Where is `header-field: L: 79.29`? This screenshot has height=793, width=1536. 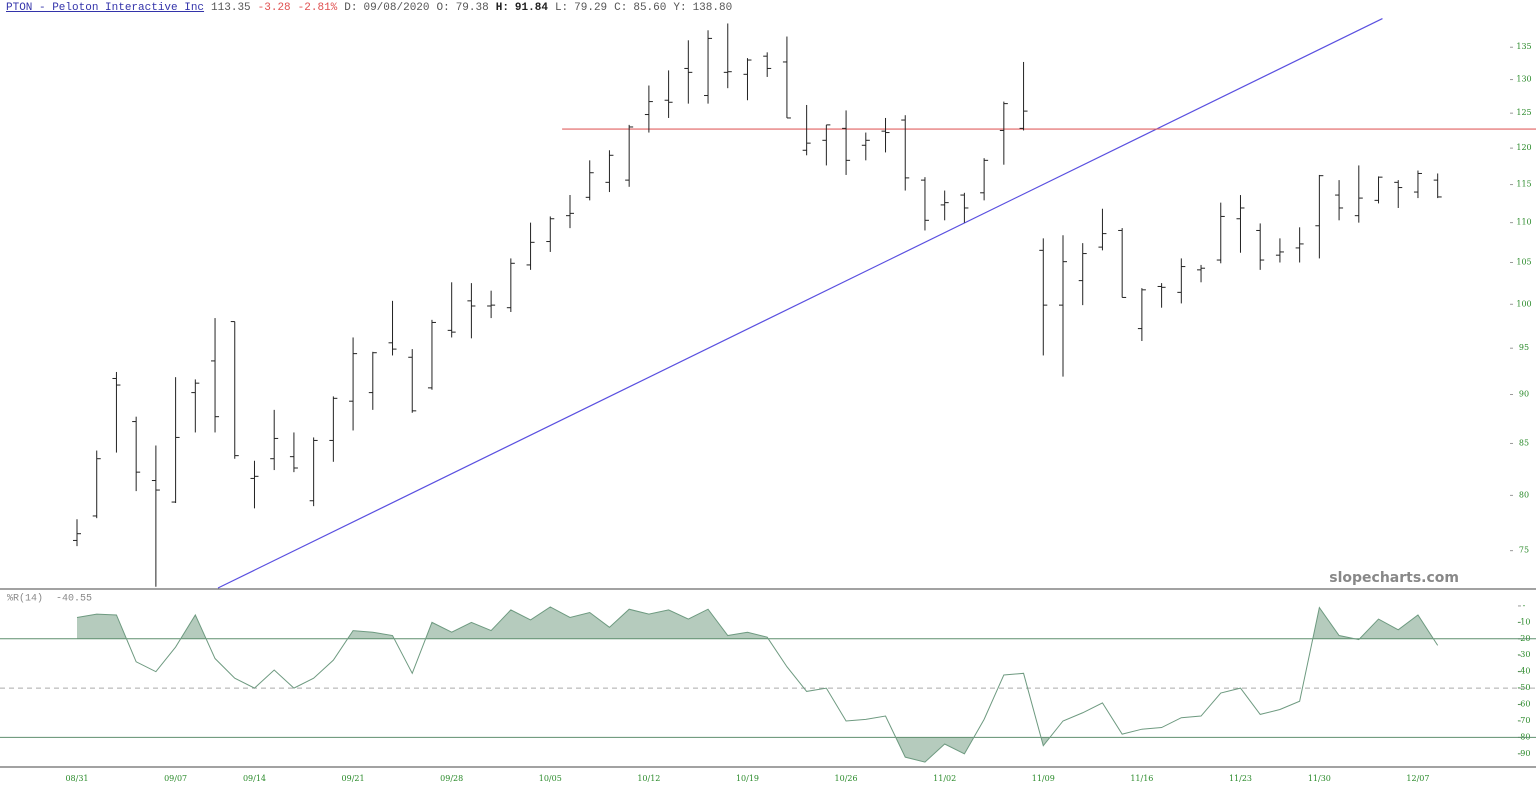 header-field: L: 79.29 is located at coordinates (581, 8).